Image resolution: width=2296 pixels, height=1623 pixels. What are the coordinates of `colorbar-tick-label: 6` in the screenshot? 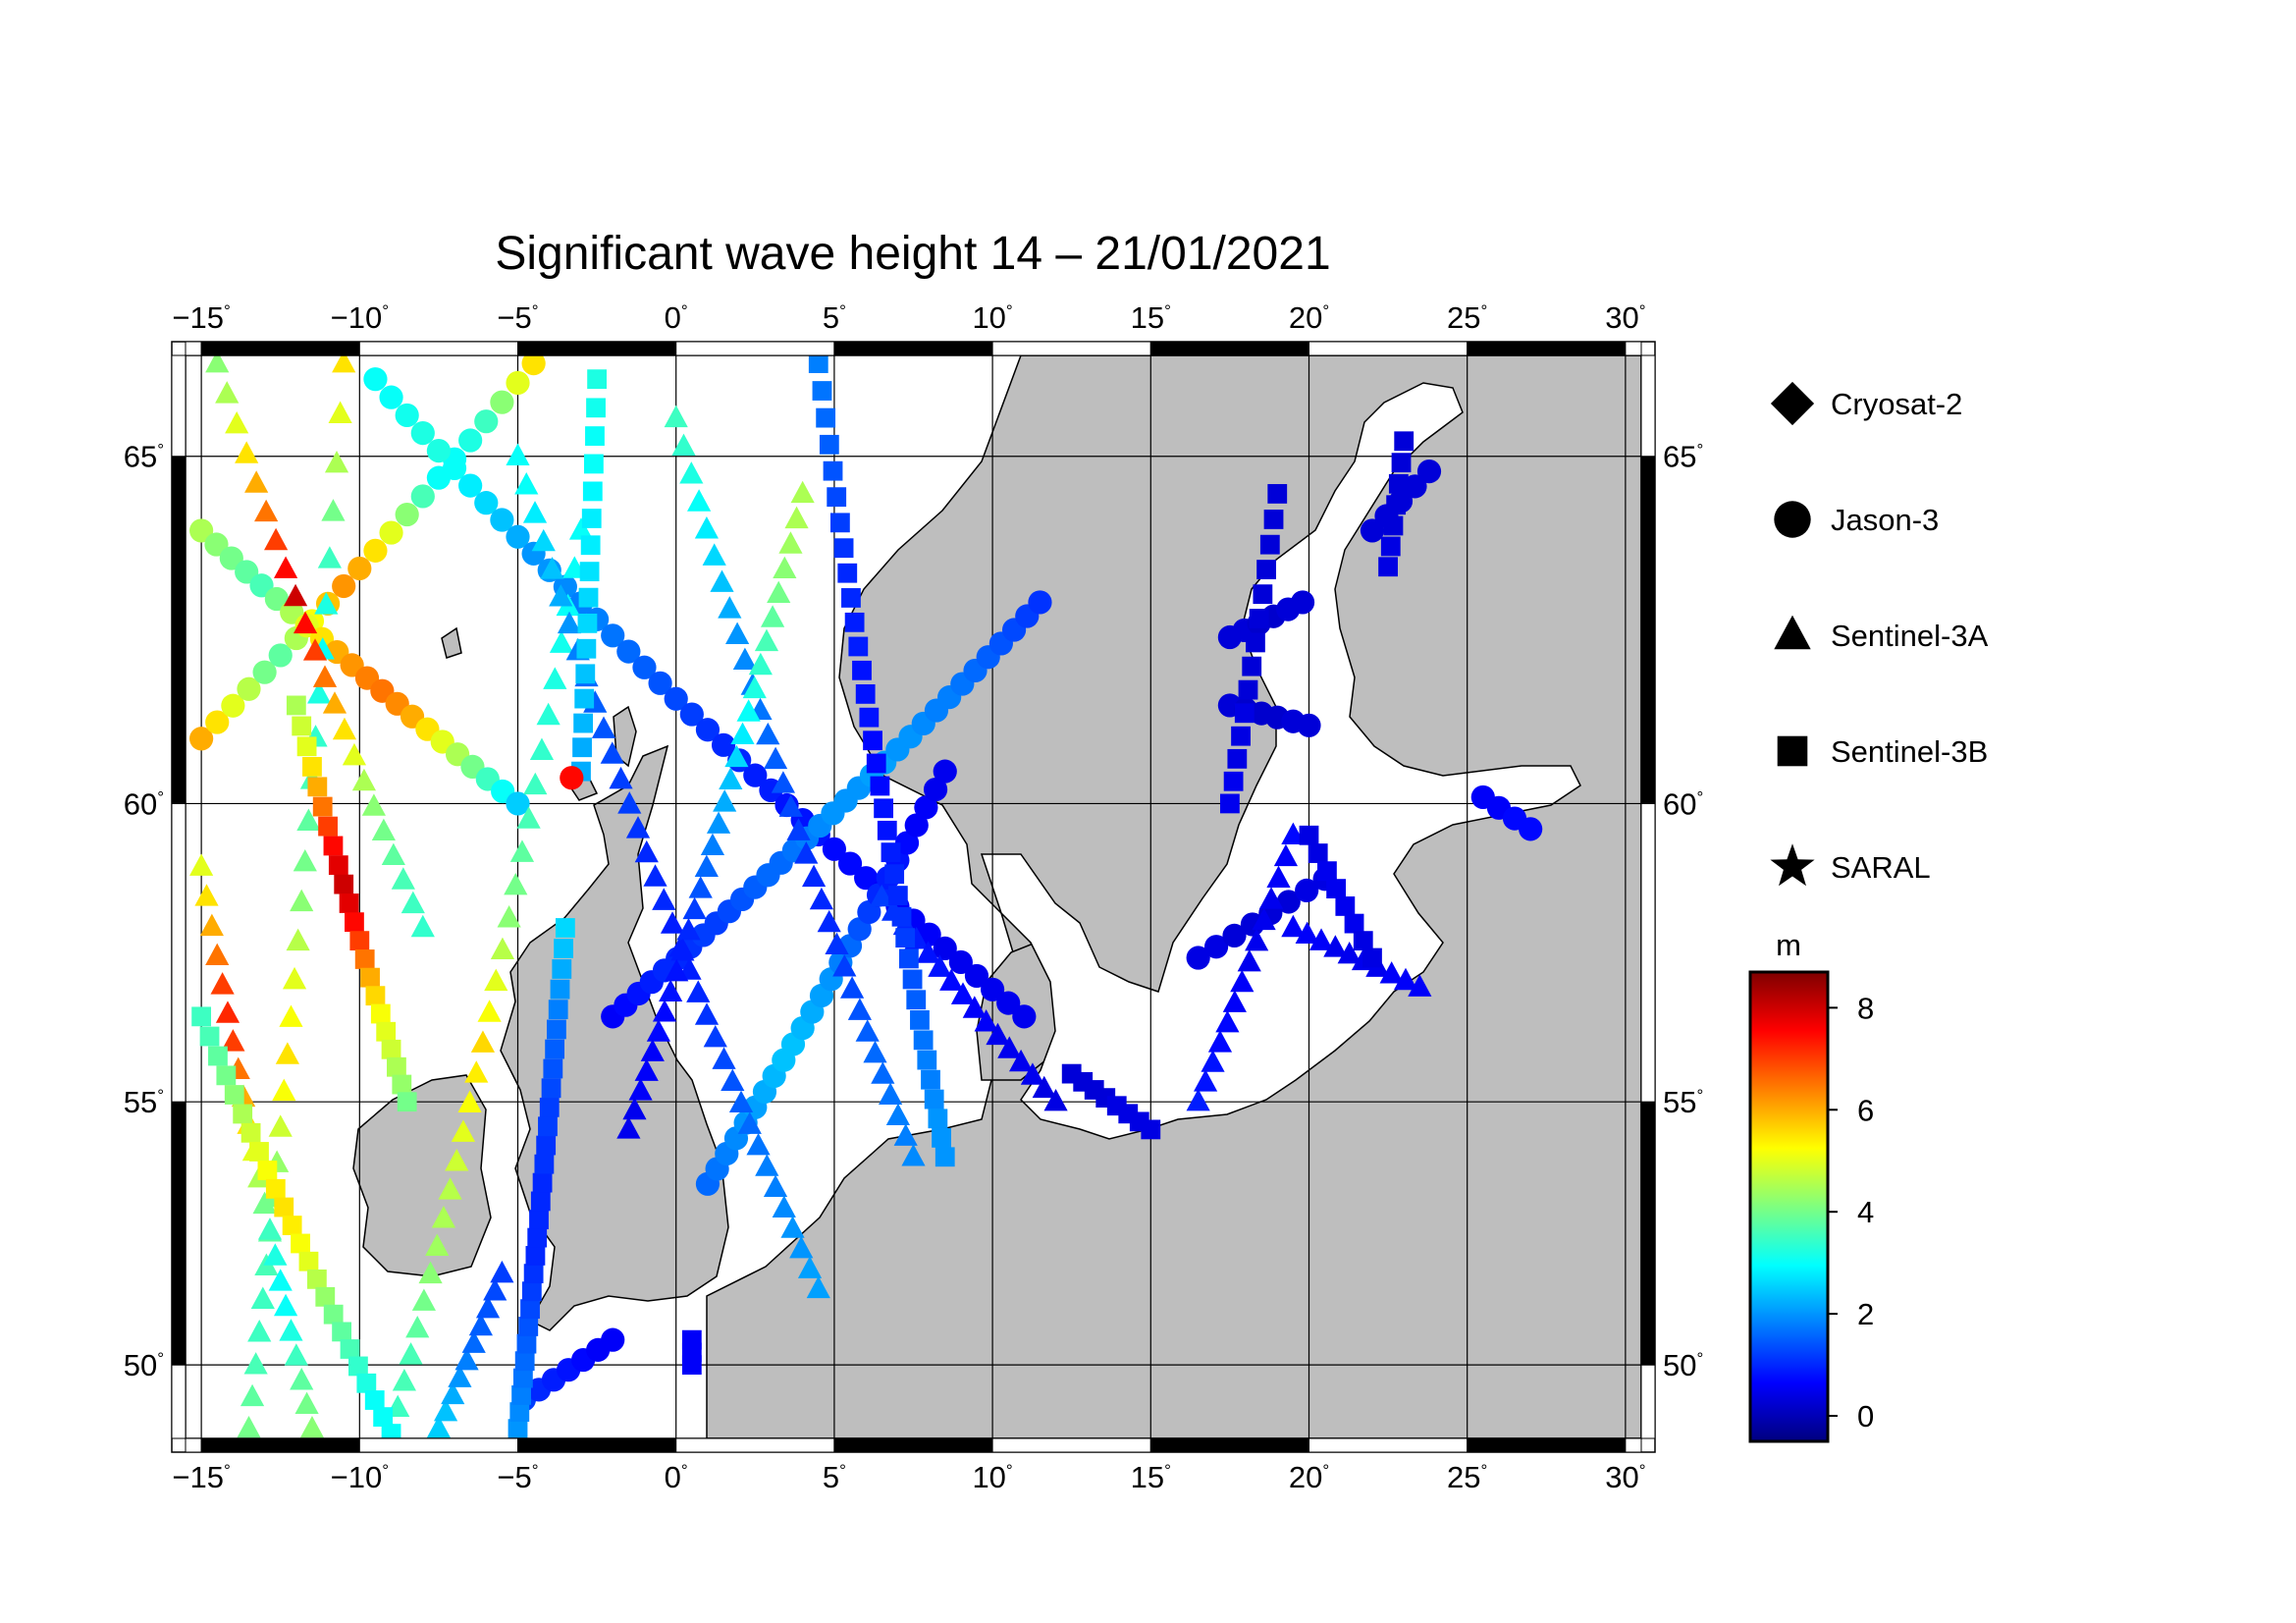 It's located at (1866, 1110).